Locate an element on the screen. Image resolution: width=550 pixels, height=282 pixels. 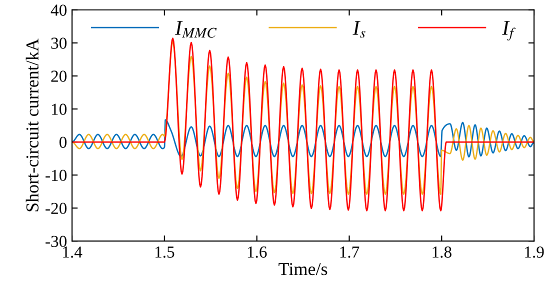
x-tick-label: 1.8 is located at coordinates (442, 252).